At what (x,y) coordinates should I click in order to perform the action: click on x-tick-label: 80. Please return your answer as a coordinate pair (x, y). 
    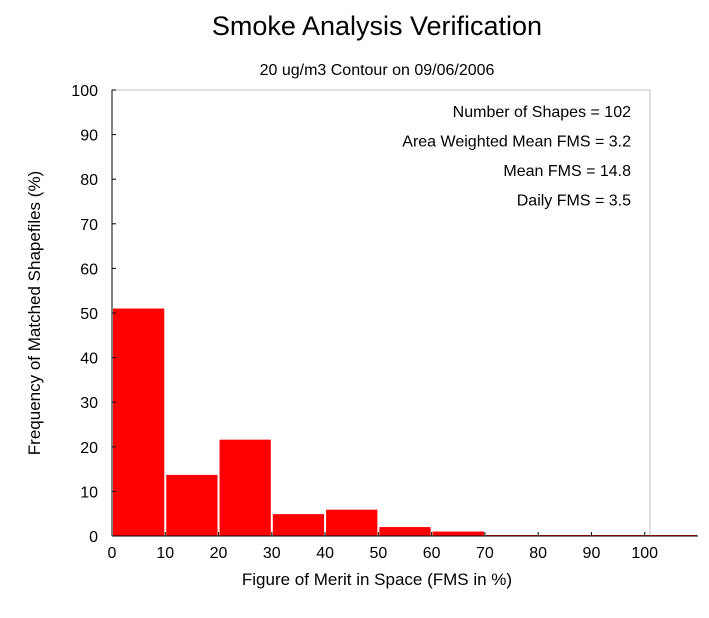
    Looking at the image, I should click on (538, 553).